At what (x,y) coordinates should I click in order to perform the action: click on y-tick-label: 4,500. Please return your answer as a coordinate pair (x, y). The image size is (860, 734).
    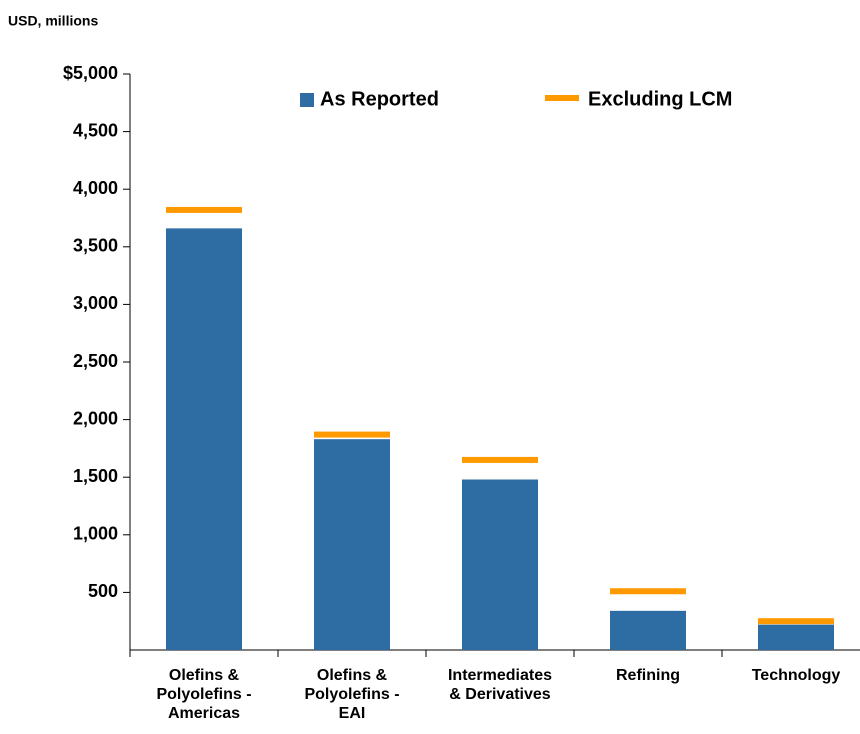
    Looking at the image, I should click on (95, 130).